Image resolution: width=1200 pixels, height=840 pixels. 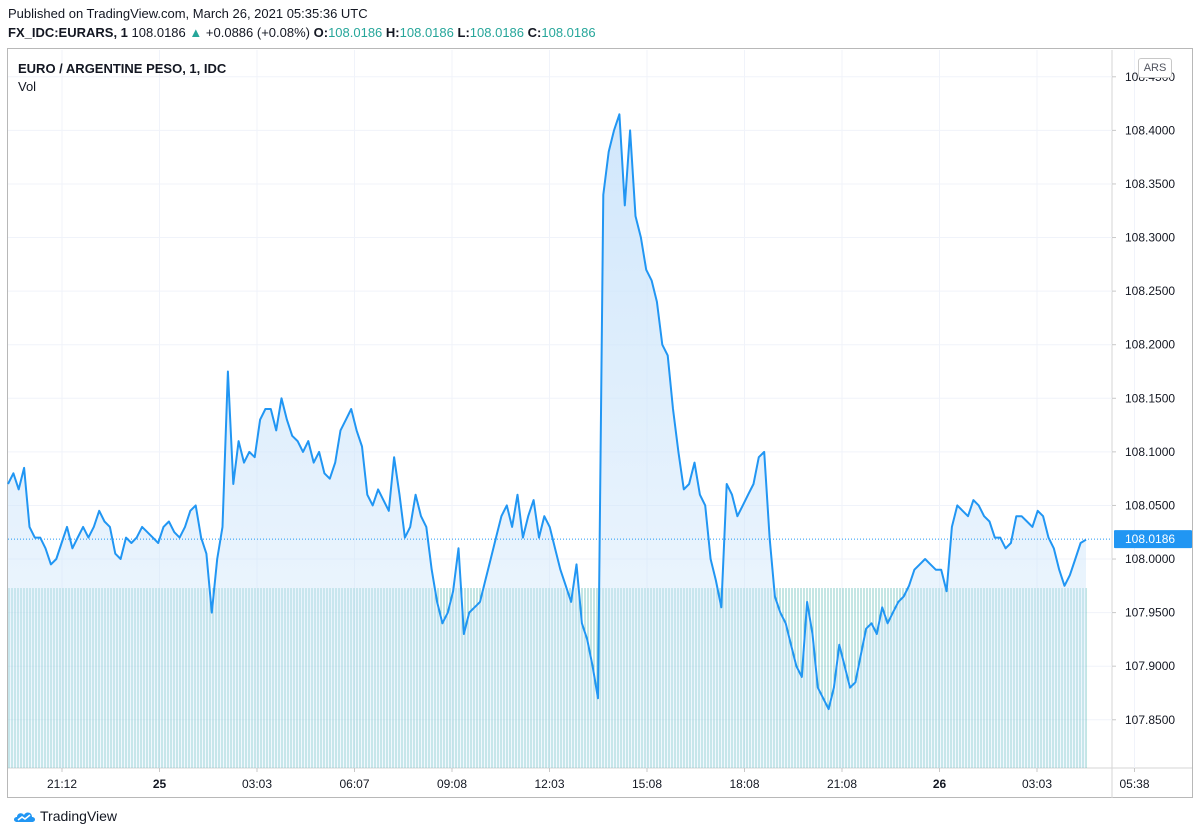 I want to click on x-tick-label: 15:08, so click(x=647, y=784).